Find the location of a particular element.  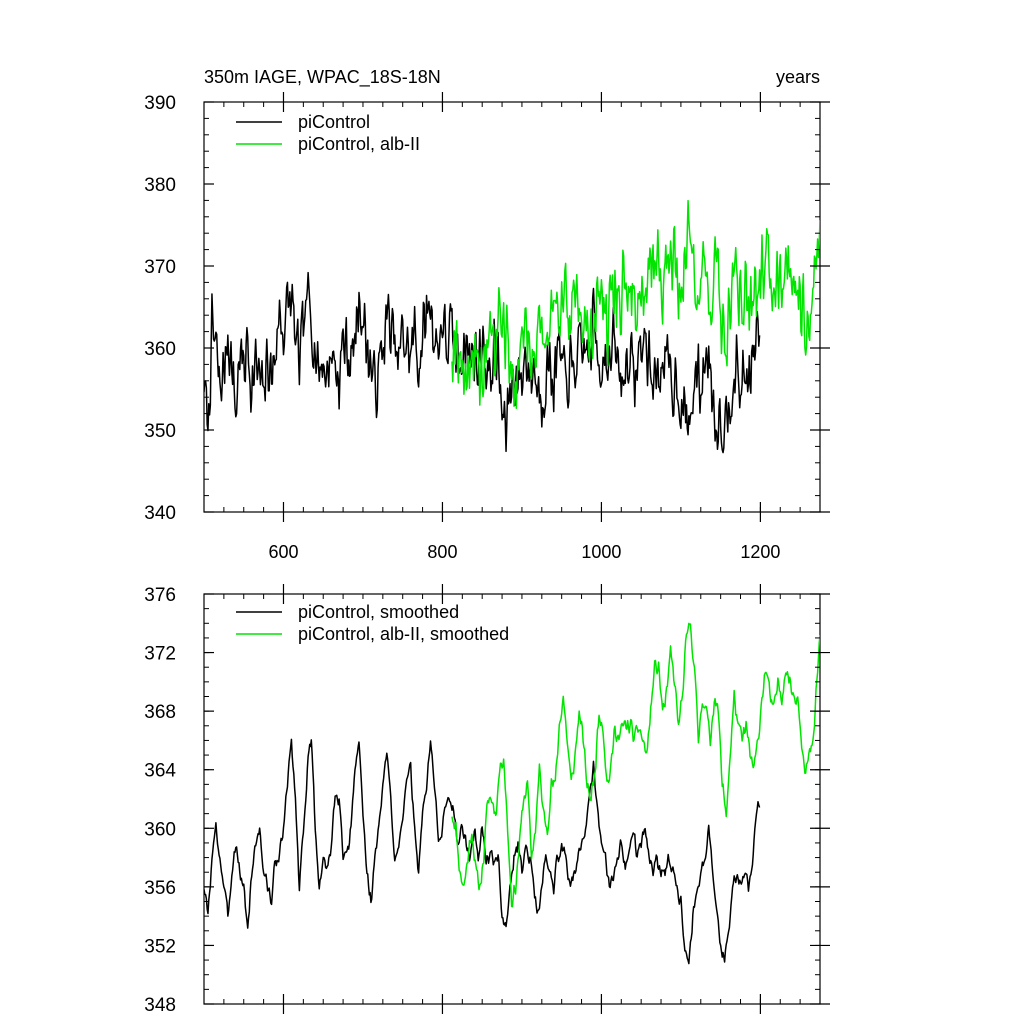

legend-label-picontrol-alb-ii: piControl, alb-II is located at coordinates (359, 144).